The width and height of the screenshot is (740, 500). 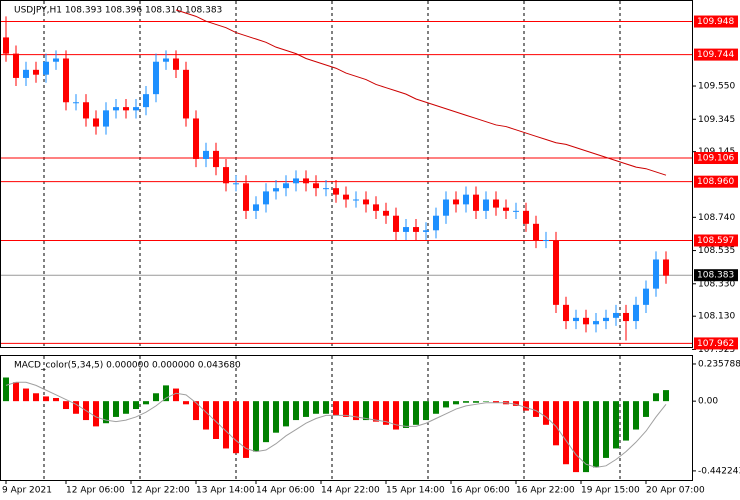 I want to click on y-tick-label: 108.330, so click(x=716, y=284).